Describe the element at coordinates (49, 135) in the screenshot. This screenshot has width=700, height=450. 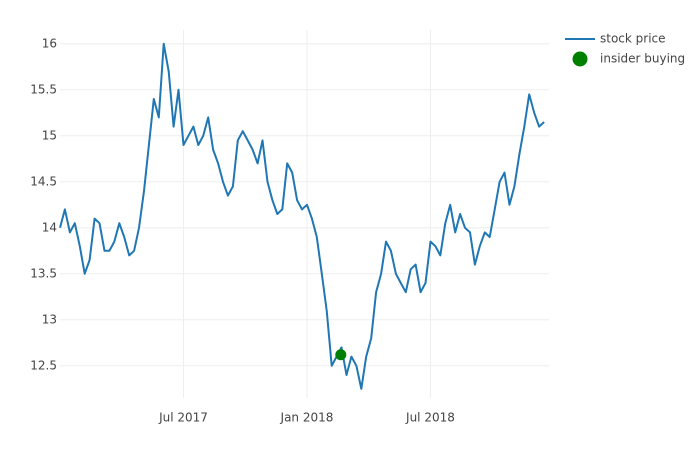
I see `y-tick-label: 15` at that location.